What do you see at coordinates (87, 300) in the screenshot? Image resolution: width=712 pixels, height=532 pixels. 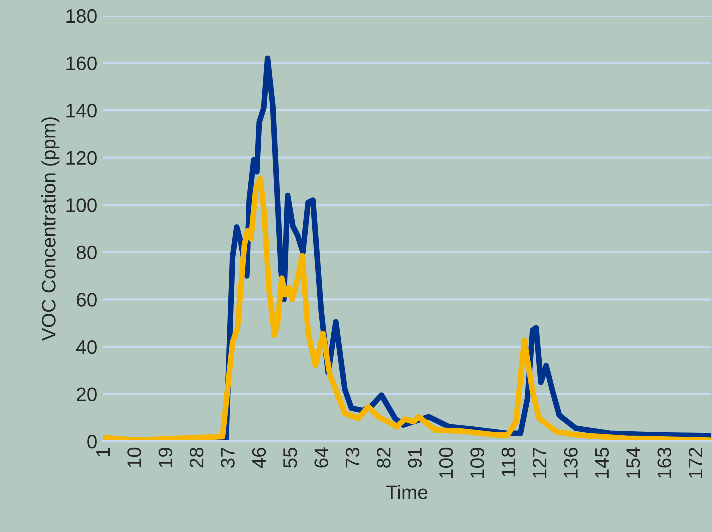 I see `y-tick-label: 60` at bounding box center [87, 300].